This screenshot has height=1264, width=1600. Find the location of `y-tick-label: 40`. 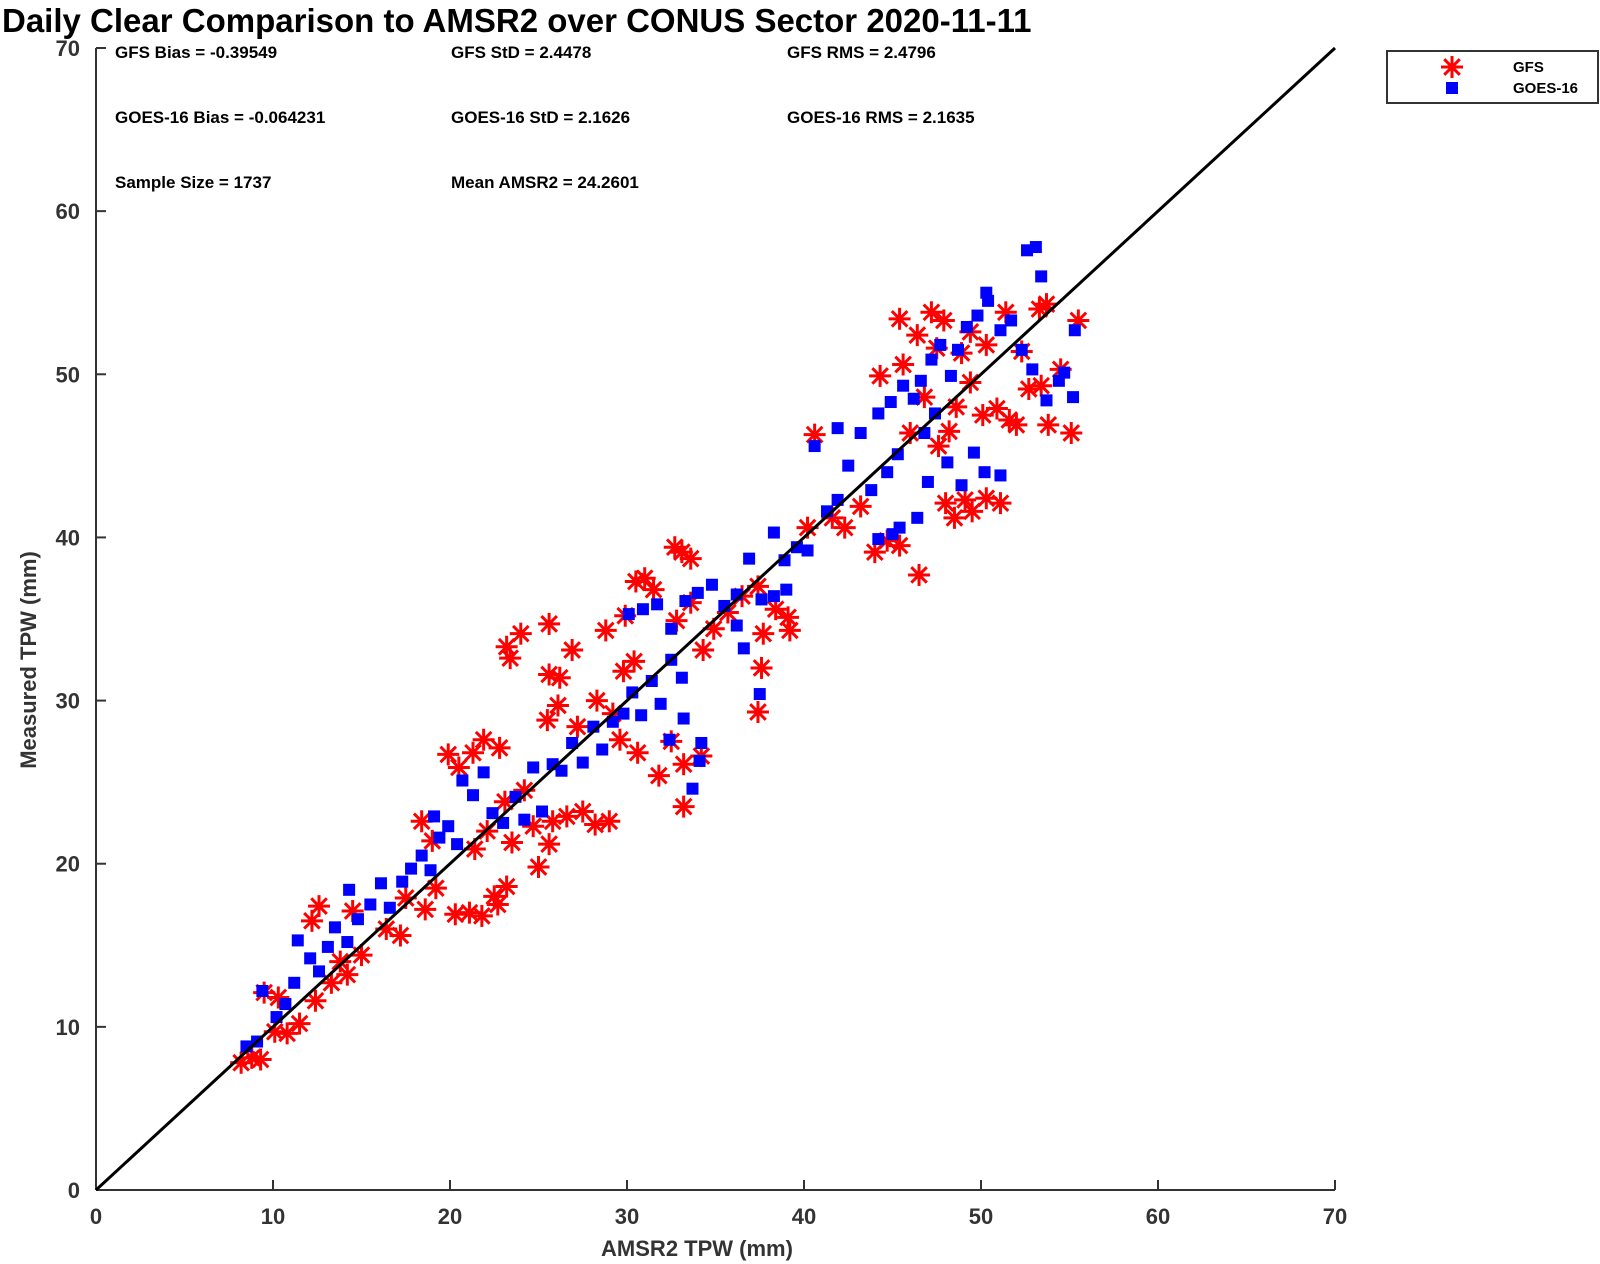

y-tick-label: 40 is located at coordinates (68, 537).